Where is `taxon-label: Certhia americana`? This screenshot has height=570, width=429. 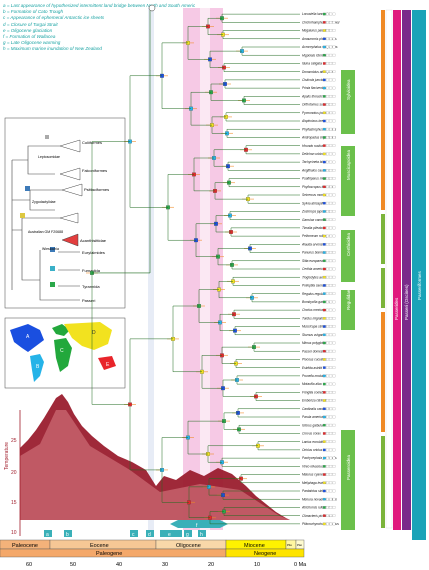
taxon-label: Certhia americana is located at coordinates (315, 269).